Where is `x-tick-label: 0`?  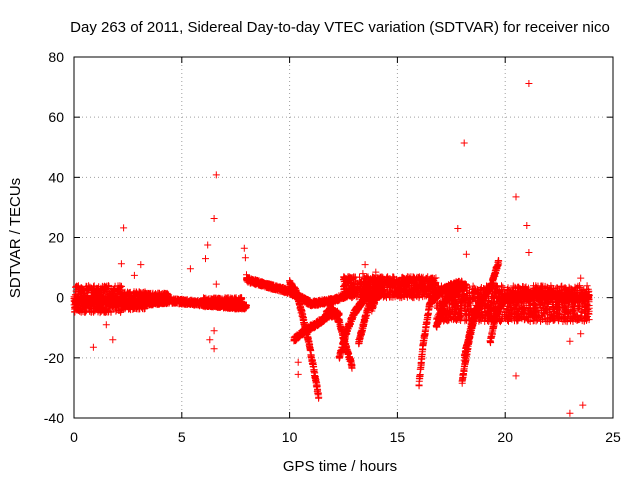
x-tick-label: 0 is located at coordinates (74, 437).